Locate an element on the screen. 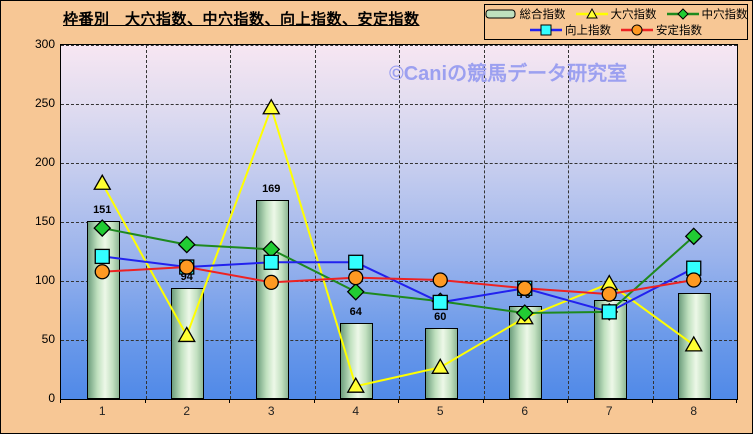  legend-label: 安定指数 is located at coordinates (679, 31).